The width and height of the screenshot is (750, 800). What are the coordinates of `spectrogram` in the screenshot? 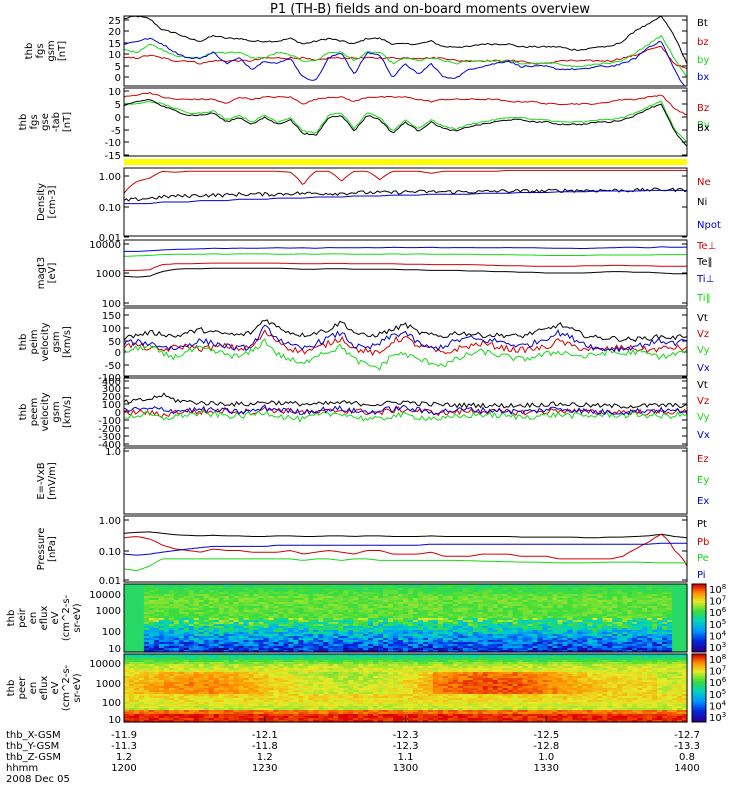 It's located at (406, 618).